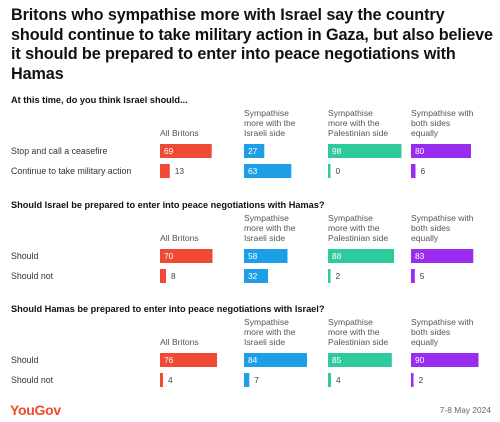  What do you see at coordinates (420, 256) in the screenshot?
I see `data-label: 83` at bounding box center [420, 256].